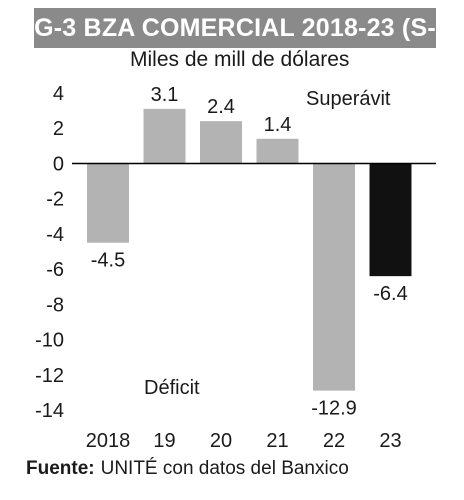 The image size is (464, 500). I want to click on y-tick-label: -12, so click(49, 376).